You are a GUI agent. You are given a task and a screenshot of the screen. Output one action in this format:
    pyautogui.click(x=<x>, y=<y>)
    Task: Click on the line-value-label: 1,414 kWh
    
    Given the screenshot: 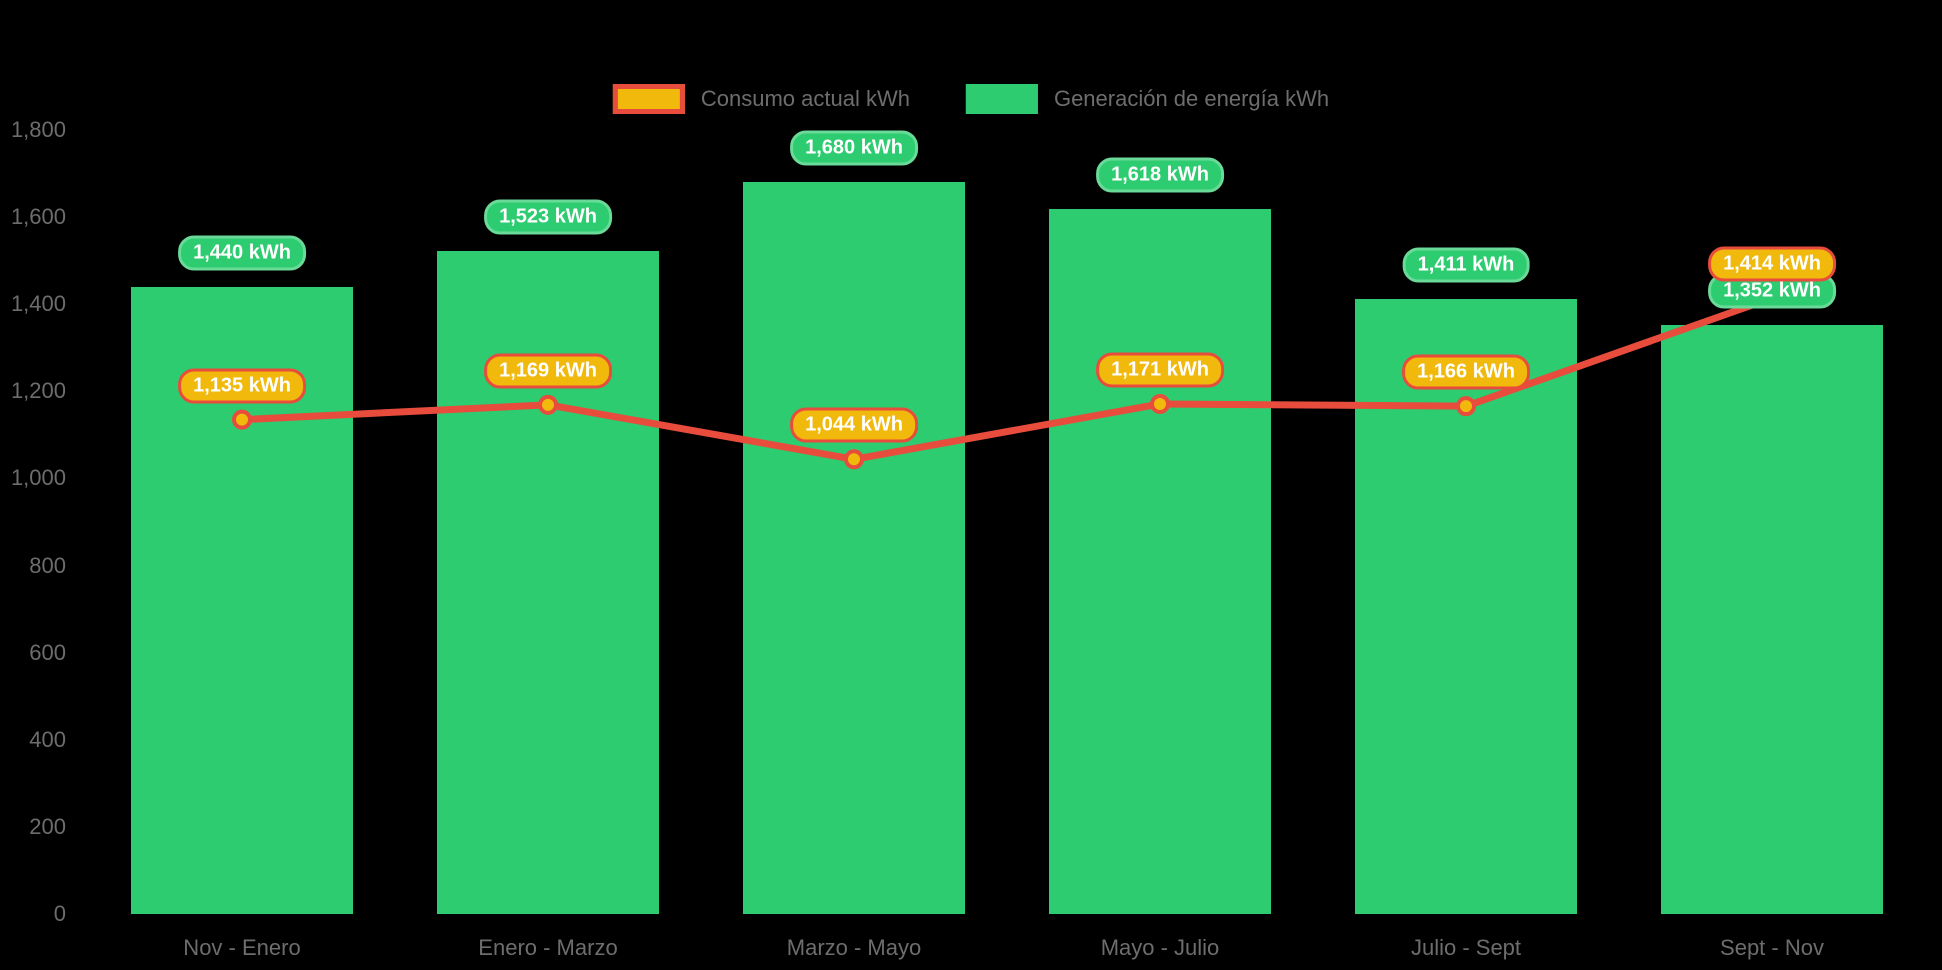 What is the action you would take?
    pyautogui.click(x=1772, y=264)
    